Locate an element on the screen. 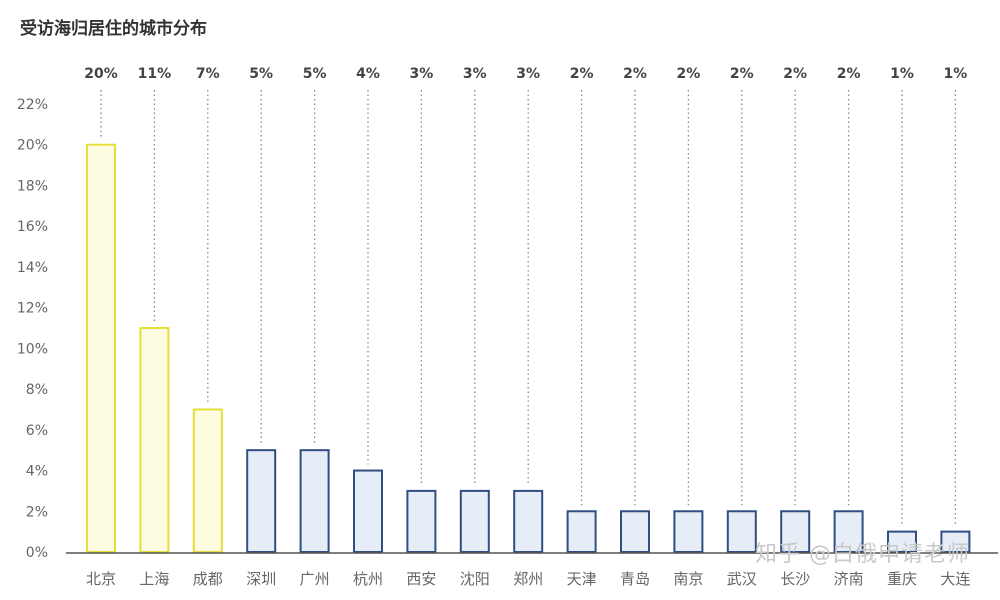 The height and width of the screenshot is (600, 1000). category-label: 济南 is located at coordinates (849, 579).